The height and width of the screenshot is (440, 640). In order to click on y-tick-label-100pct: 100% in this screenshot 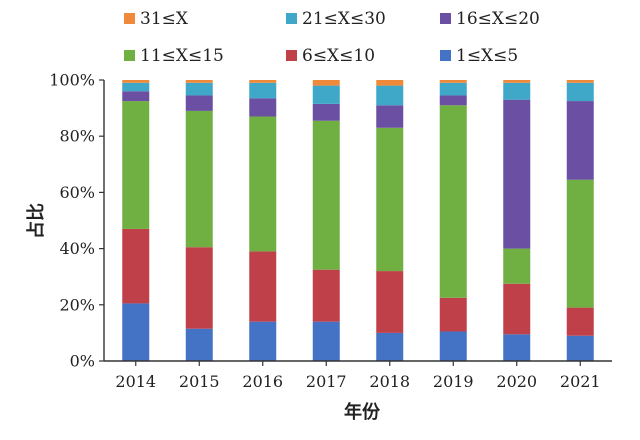, I will do `click(72, 80)`.